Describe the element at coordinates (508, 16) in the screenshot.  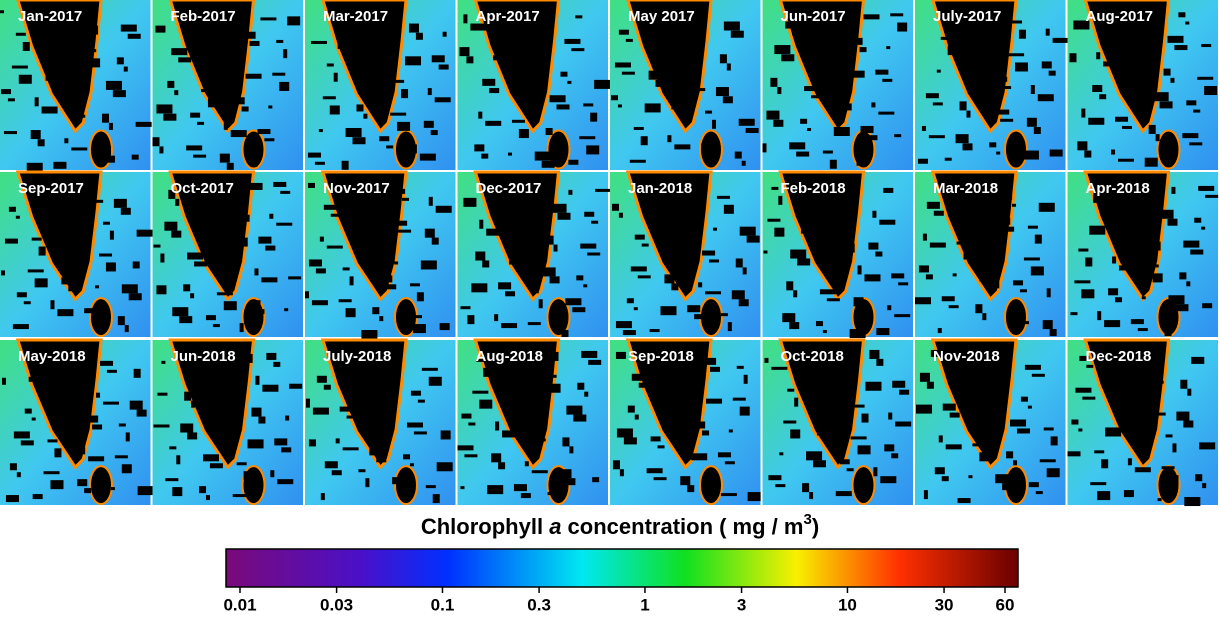
I see `panel-label: Apr-2017` at that location.